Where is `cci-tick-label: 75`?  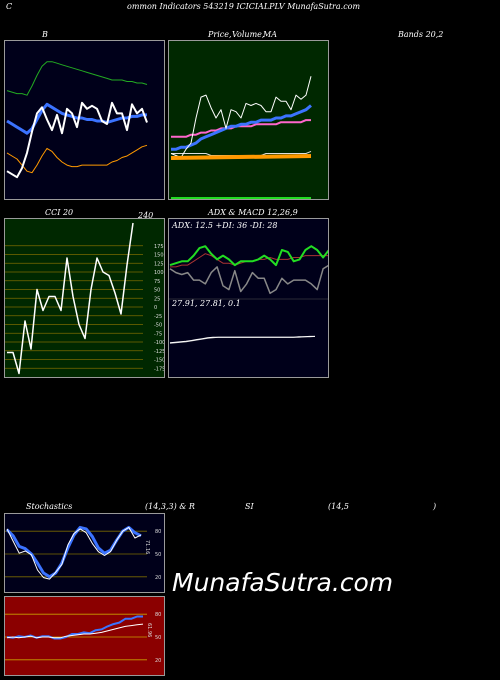
cci-tick-label: 75 is located at coordinates (157, 282).